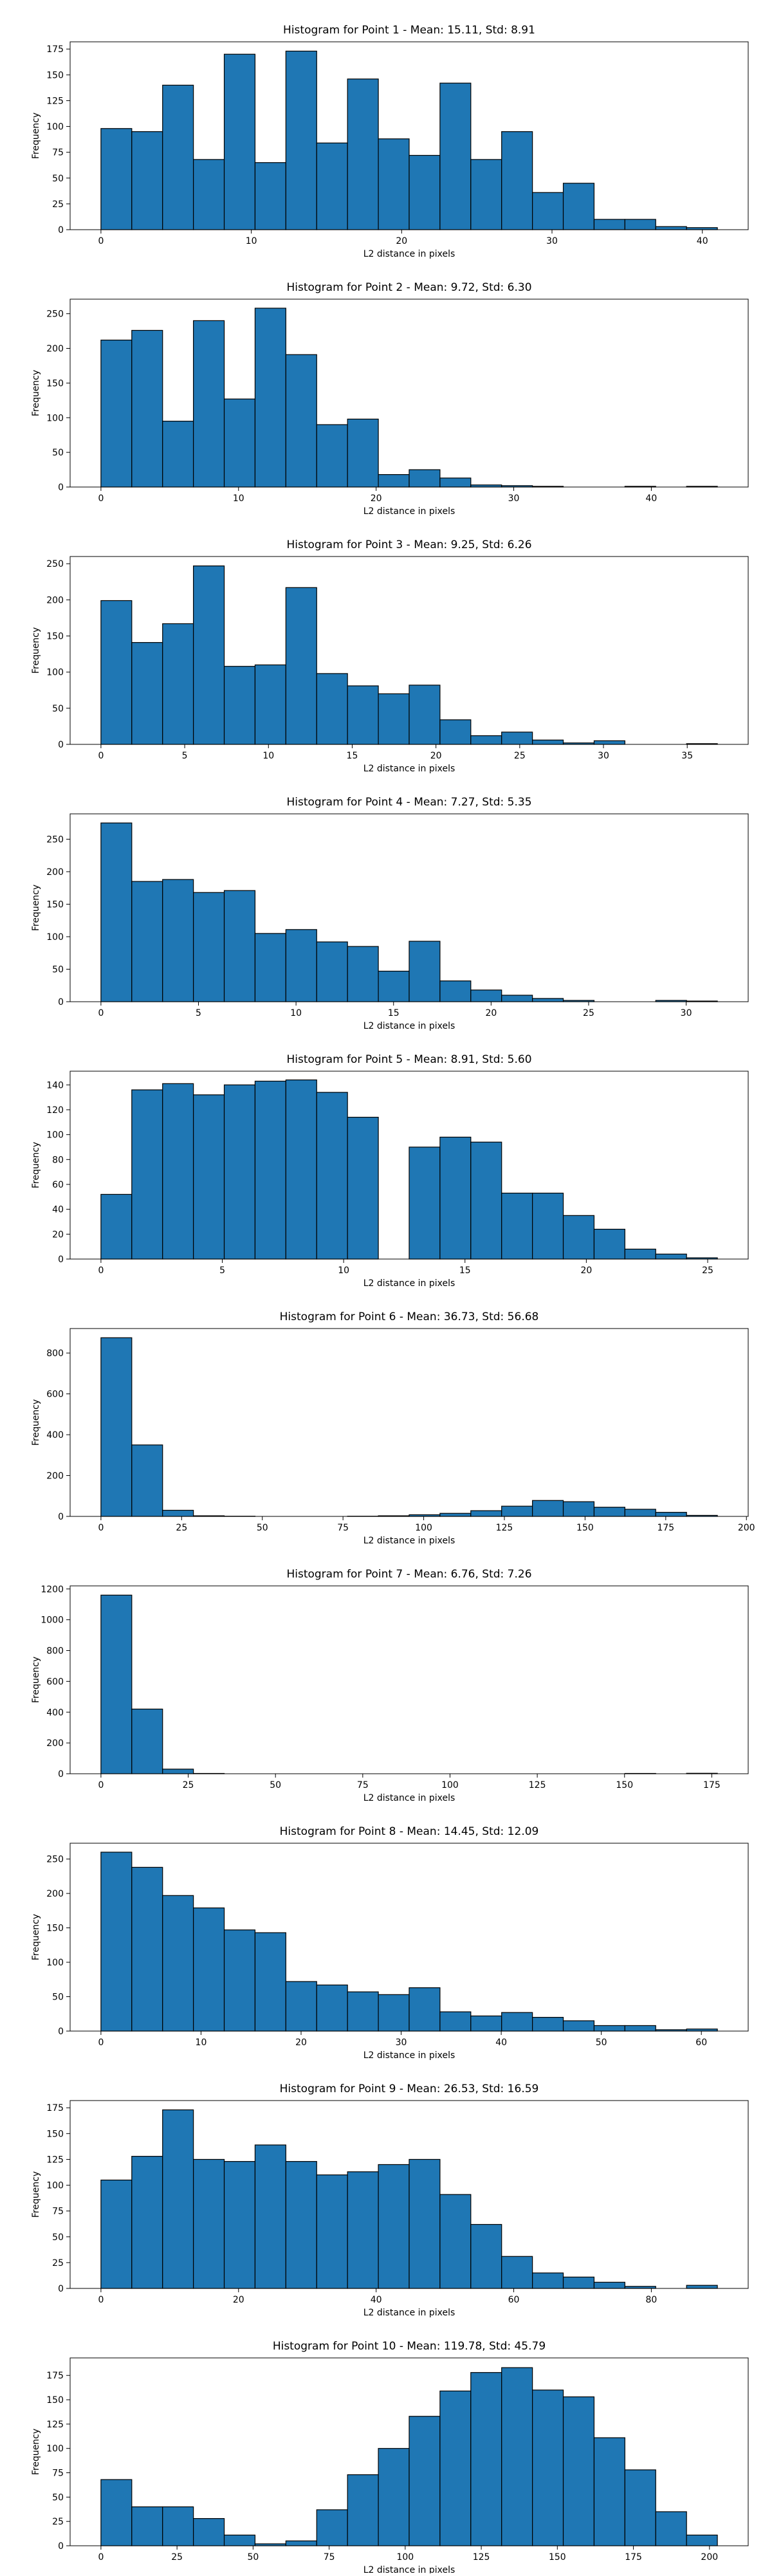 The width and height of the screenshot is (772, 2576). What do you see at coordinates (58, 153) in the screenshot?
I see `y-tick-label: 75` at bounding box center [58, 153].